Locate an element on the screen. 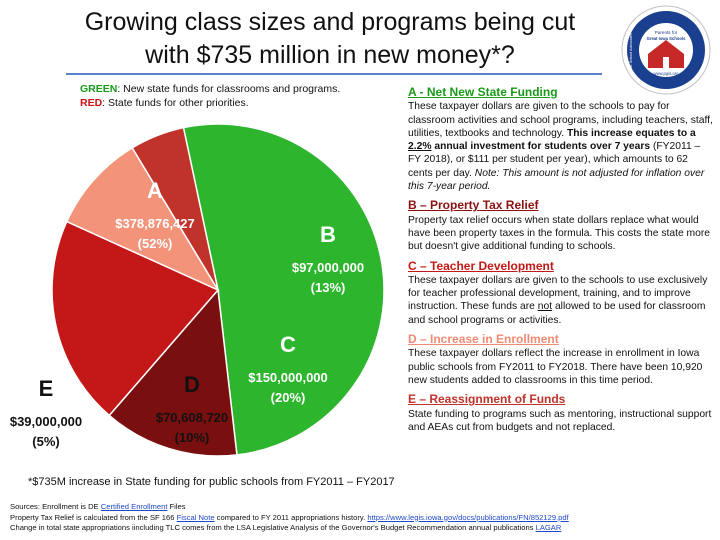 The width and height of the screenshot is (720, 540). pie-slice-c is located at coordinates (135, 318).